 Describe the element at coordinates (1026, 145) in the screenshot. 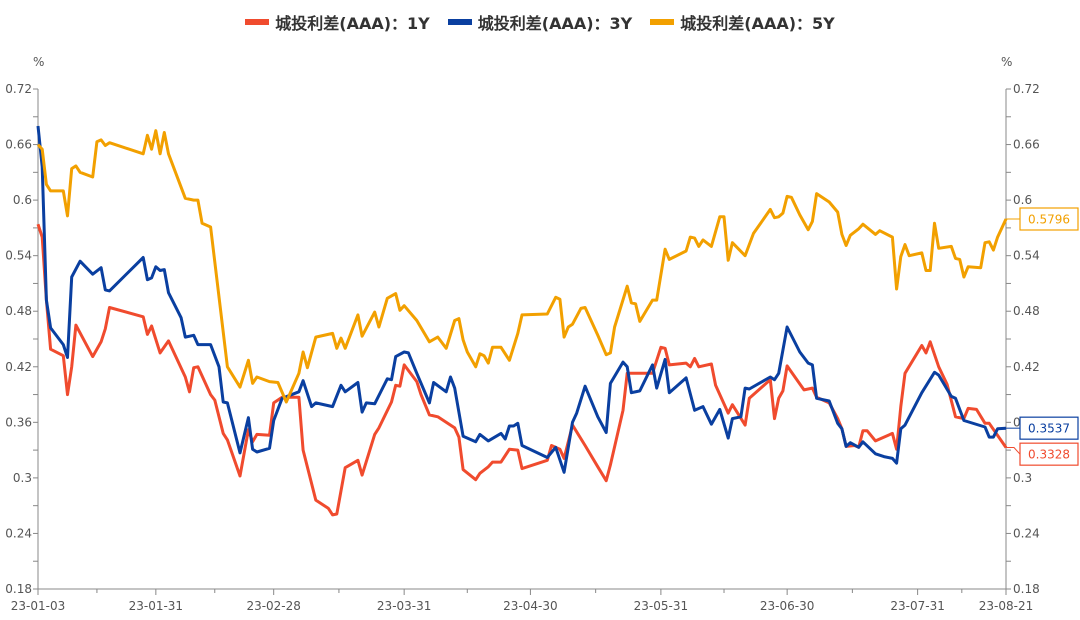

I see `right-y-tick-label: 0.66` at that location.